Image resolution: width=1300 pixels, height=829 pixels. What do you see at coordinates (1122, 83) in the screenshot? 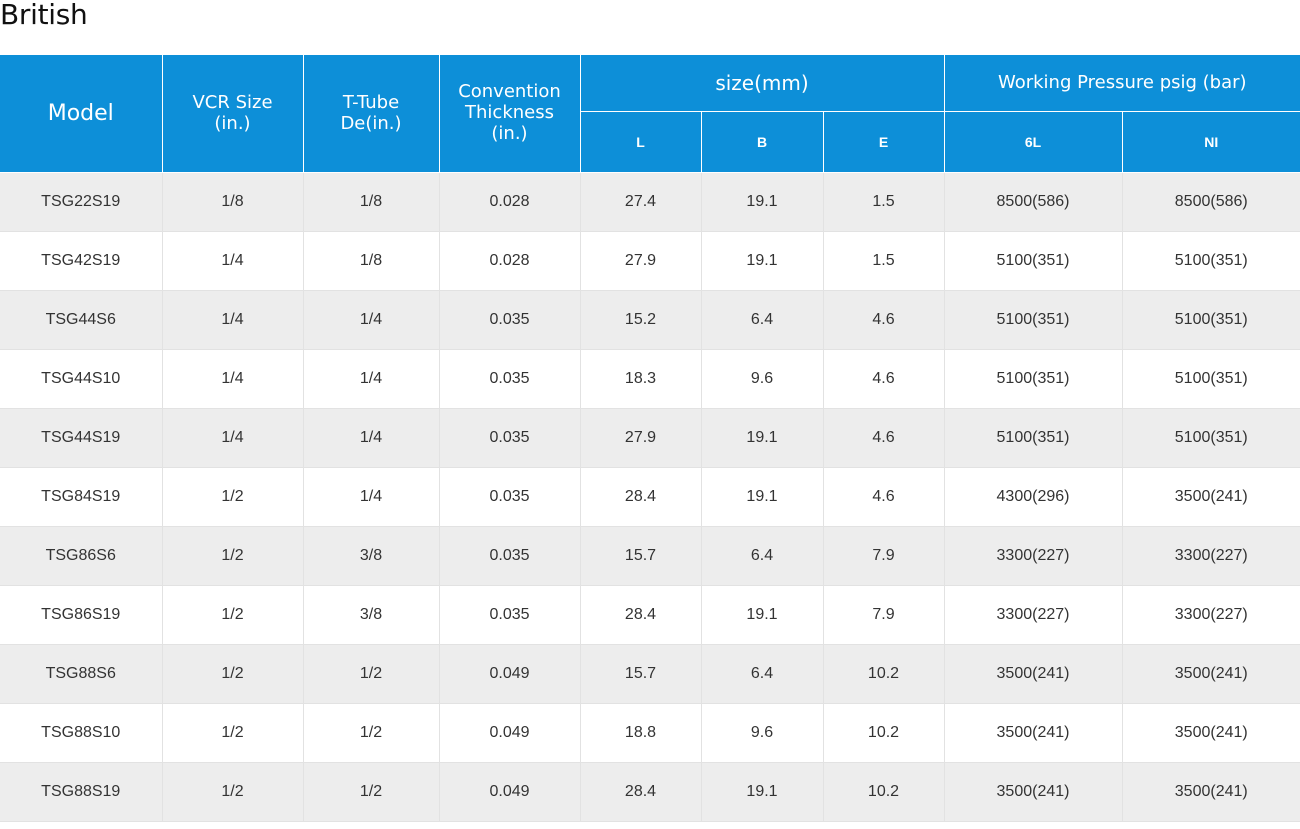
I see `header-pressure-group: Working Pressure psig (bar)` at bounding box center [1122, 83].